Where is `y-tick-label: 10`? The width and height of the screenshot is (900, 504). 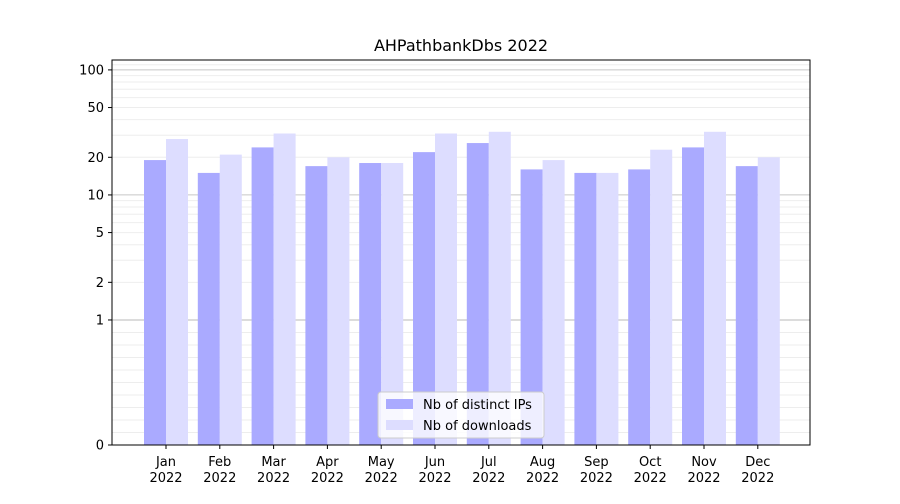 y-tick-label: 10 is located at coordinates (95, 195).